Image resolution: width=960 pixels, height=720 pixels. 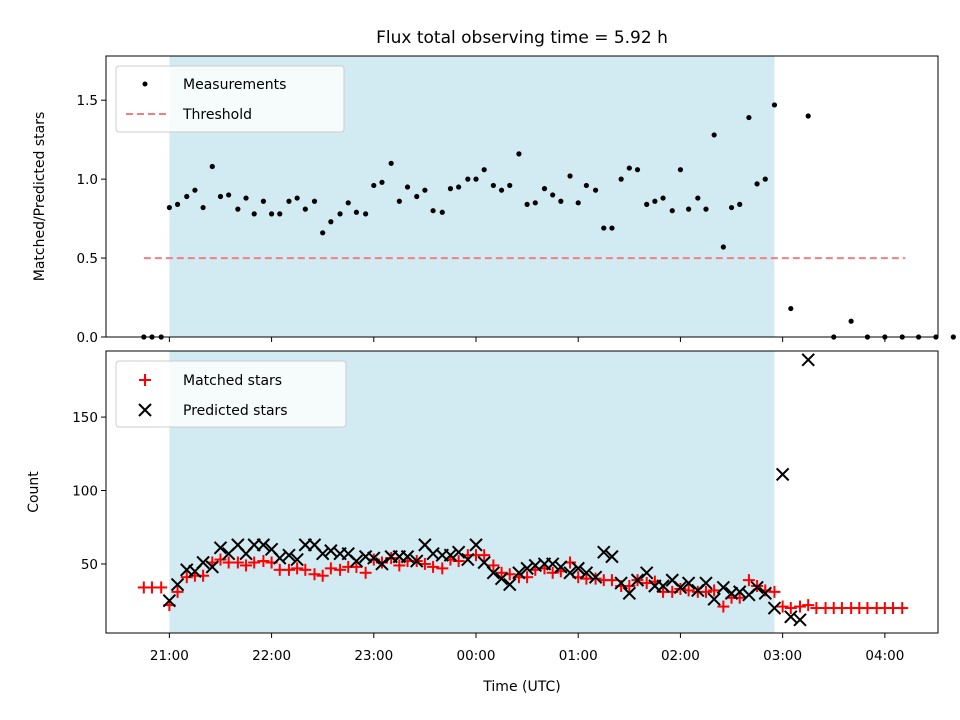 What do you see at coordinates (522, 38) in the screenshot?
I see `chart-title: Flux total observing time = 5.92 h` at bounding box center [522, 38].